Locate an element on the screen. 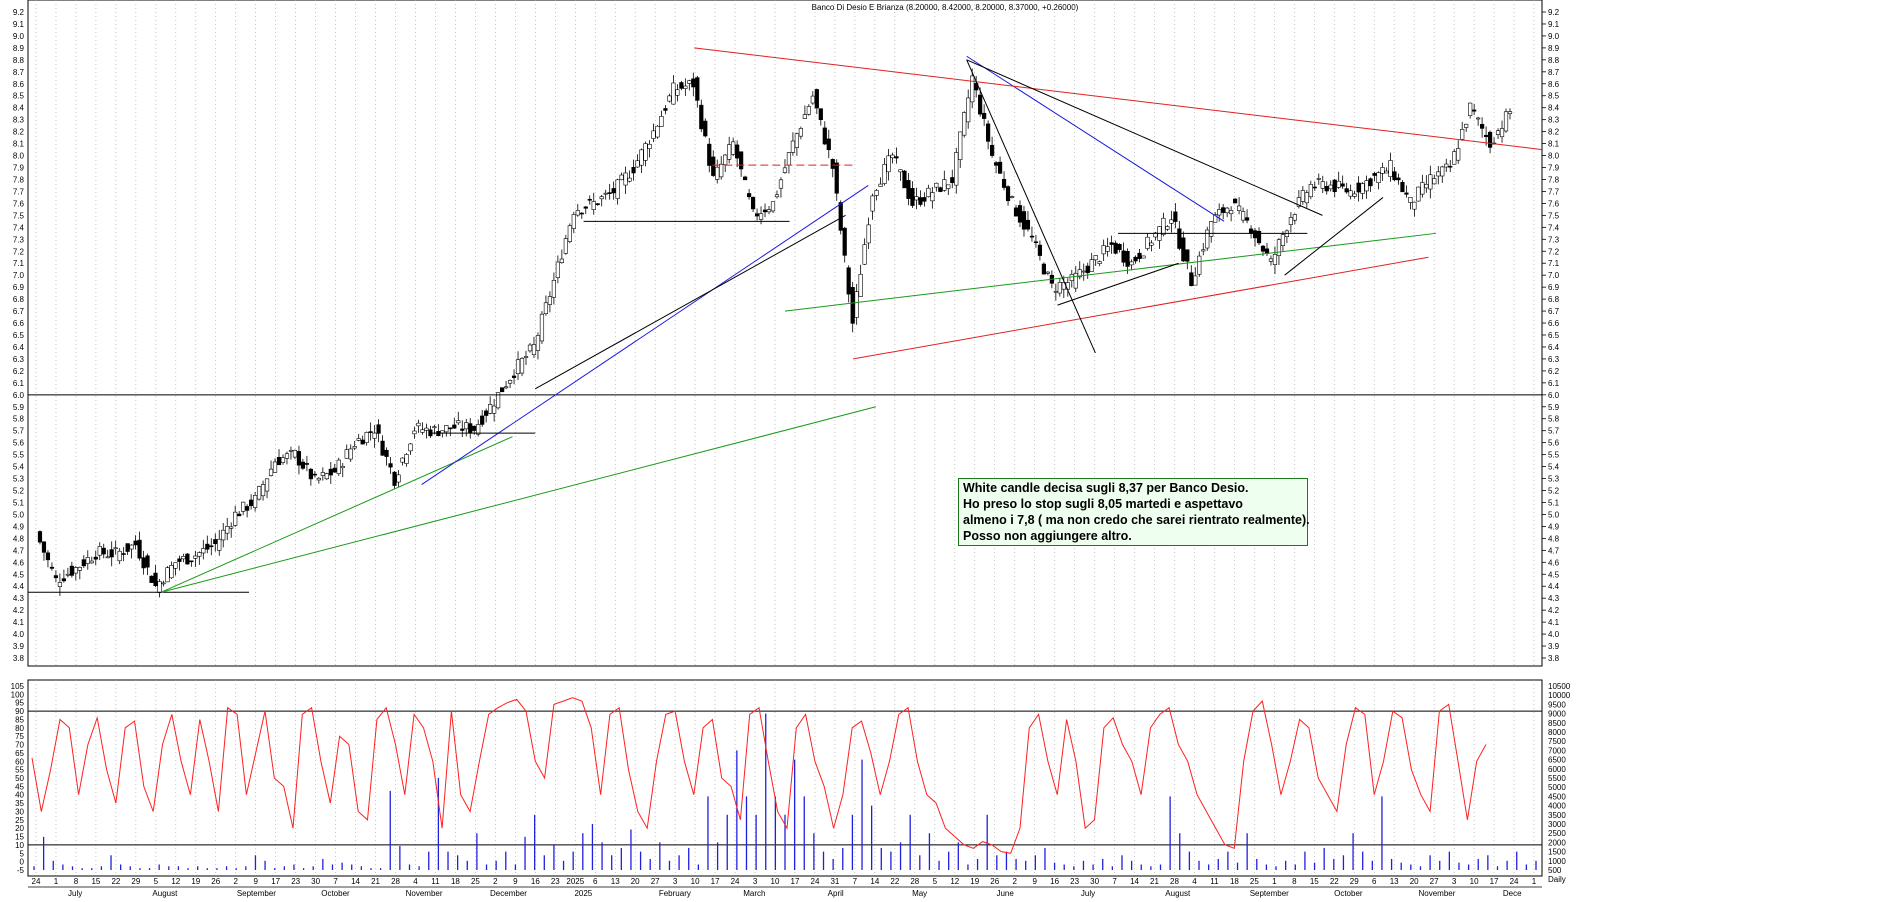 The height and width of the screenshot is (902, 1890). oscillator-tick-label: 40 is located at coordinates (19, 795).